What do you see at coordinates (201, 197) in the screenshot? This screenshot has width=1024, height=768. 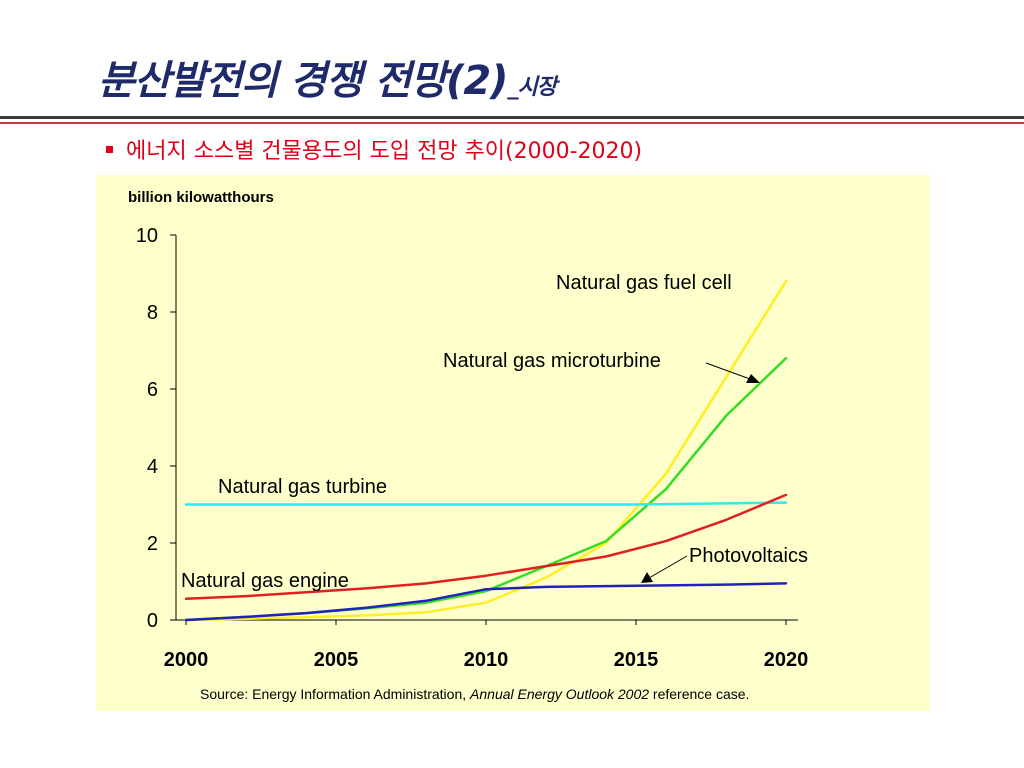 I see `y-axis-label: billion kilowatthours` at bounding box center [201, 197].